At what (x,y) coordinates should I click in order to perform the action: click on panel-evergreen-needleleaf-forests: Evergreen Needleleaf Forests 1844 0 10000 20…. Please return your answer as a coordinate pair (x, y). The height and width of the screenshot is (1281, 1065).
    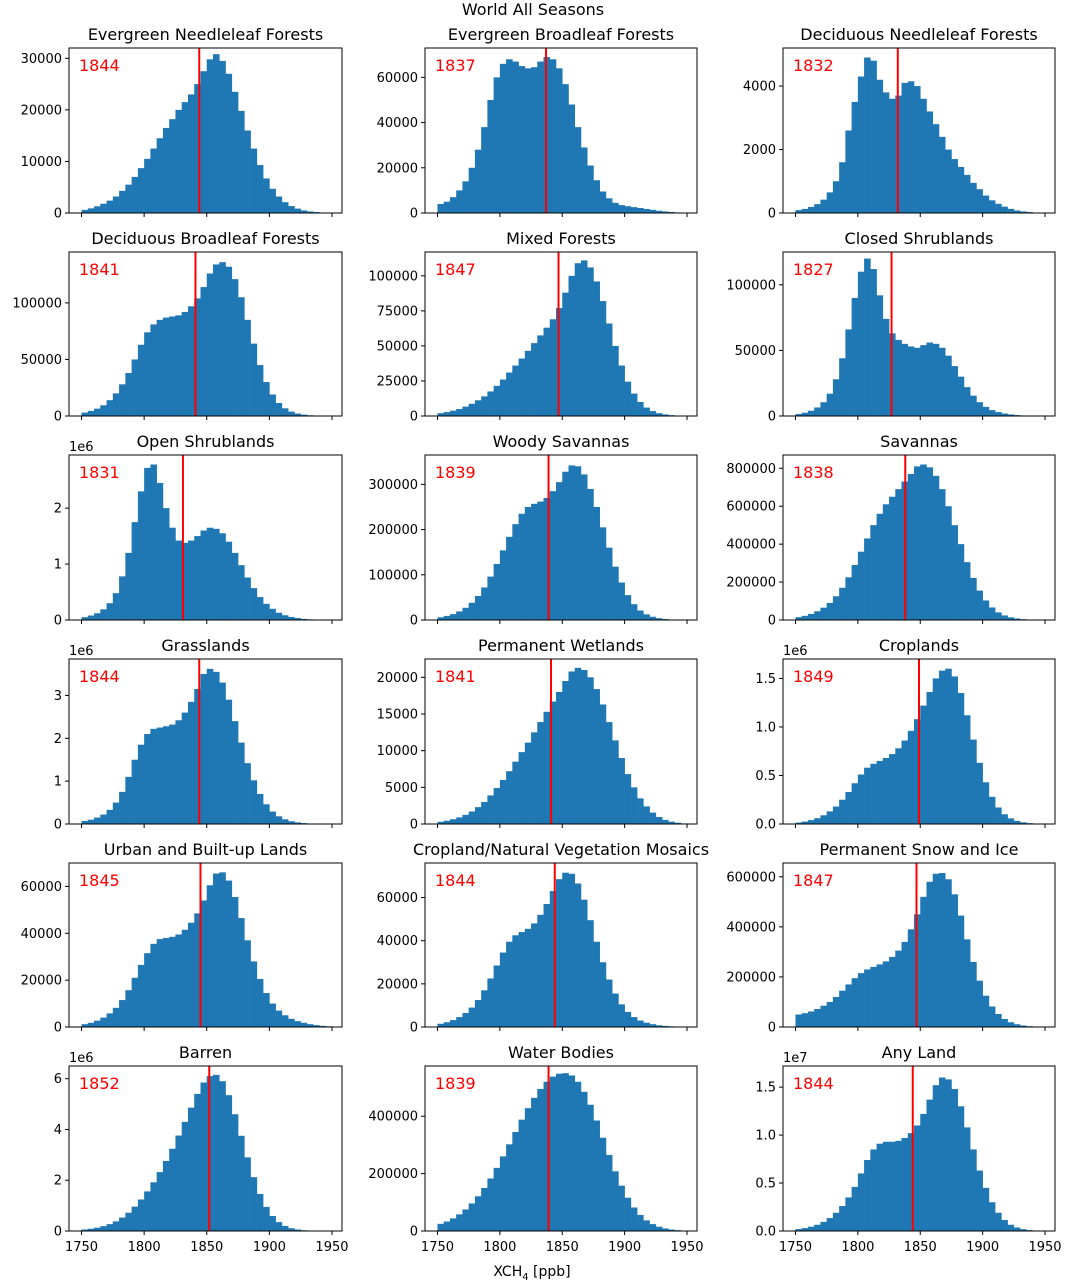
    Looking at the image, I should click on (182, 123).